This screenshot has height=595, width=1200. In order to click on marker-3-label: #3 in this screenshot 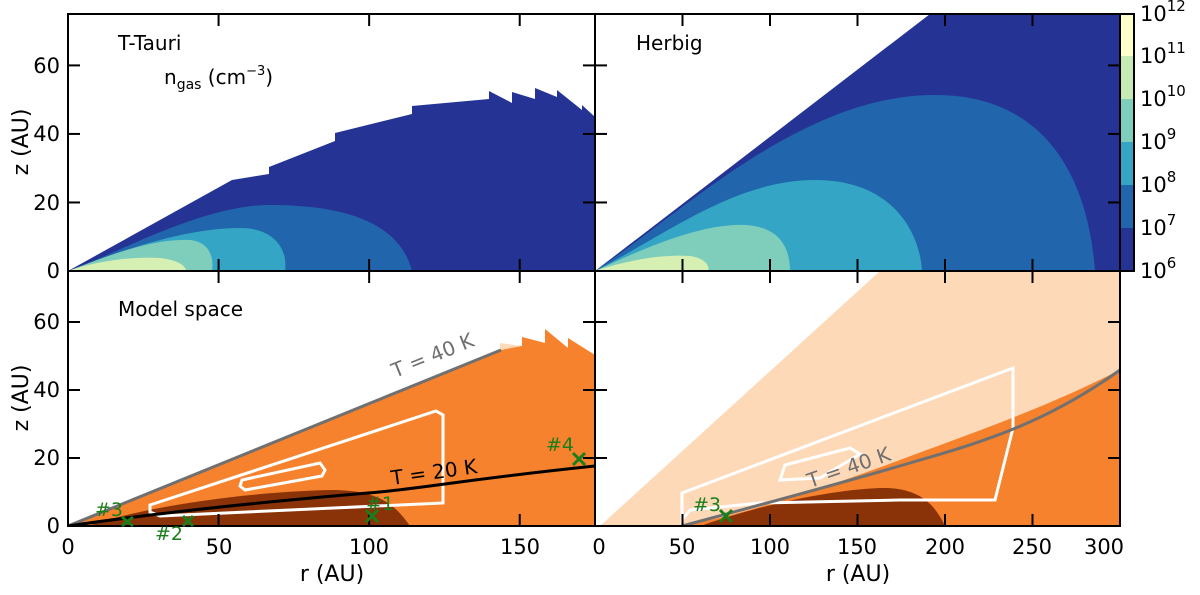, I will do `click(109, 510)`.